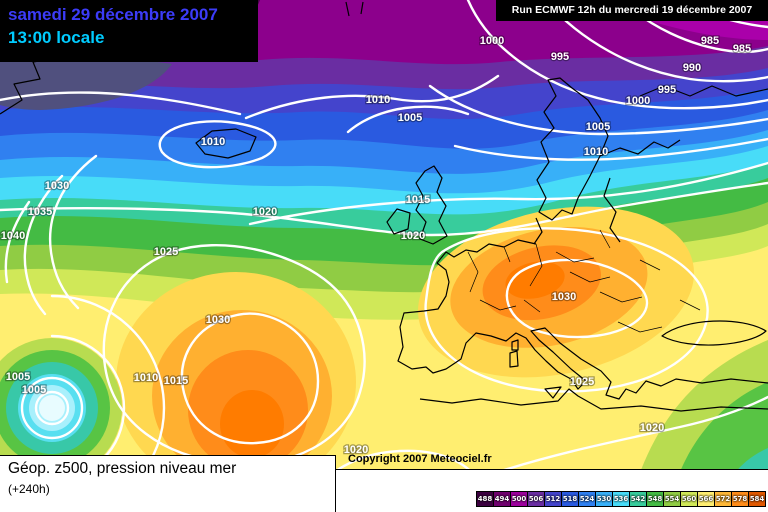 The image size is (768, 512). Describe the element at coordinates (485, 499) in the screenshot. I see `colorbar-cell: 488` at that location.